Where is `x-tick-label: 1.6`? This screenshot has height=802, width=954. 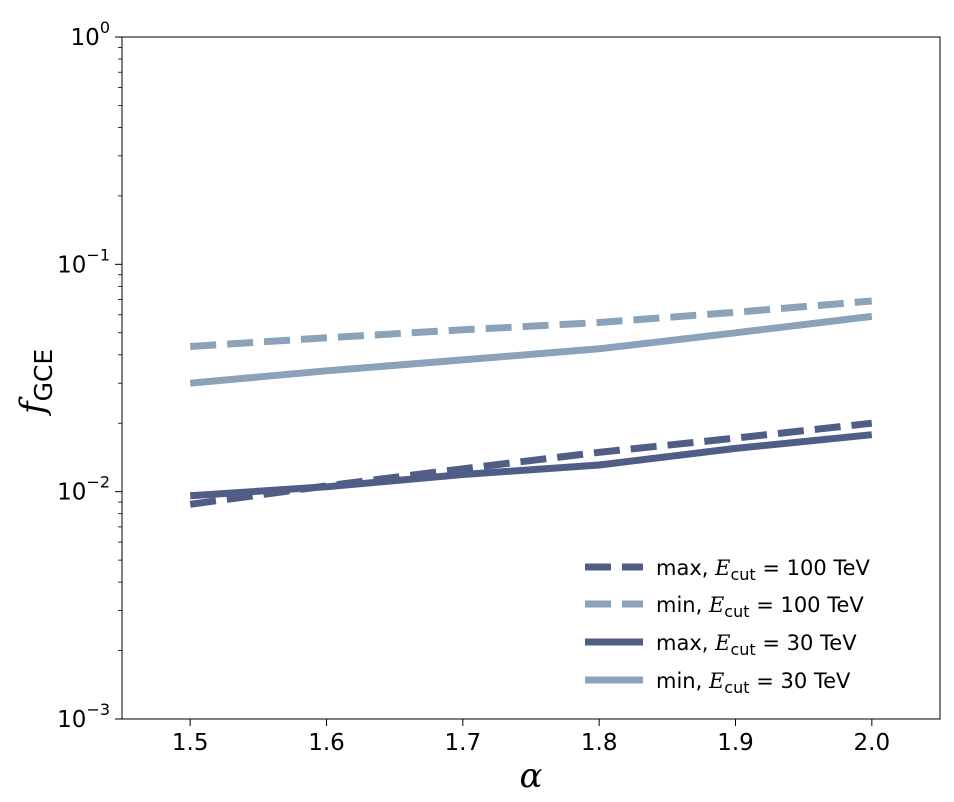 x-tick-label: 1.6 is located at coordinates (326, 743).